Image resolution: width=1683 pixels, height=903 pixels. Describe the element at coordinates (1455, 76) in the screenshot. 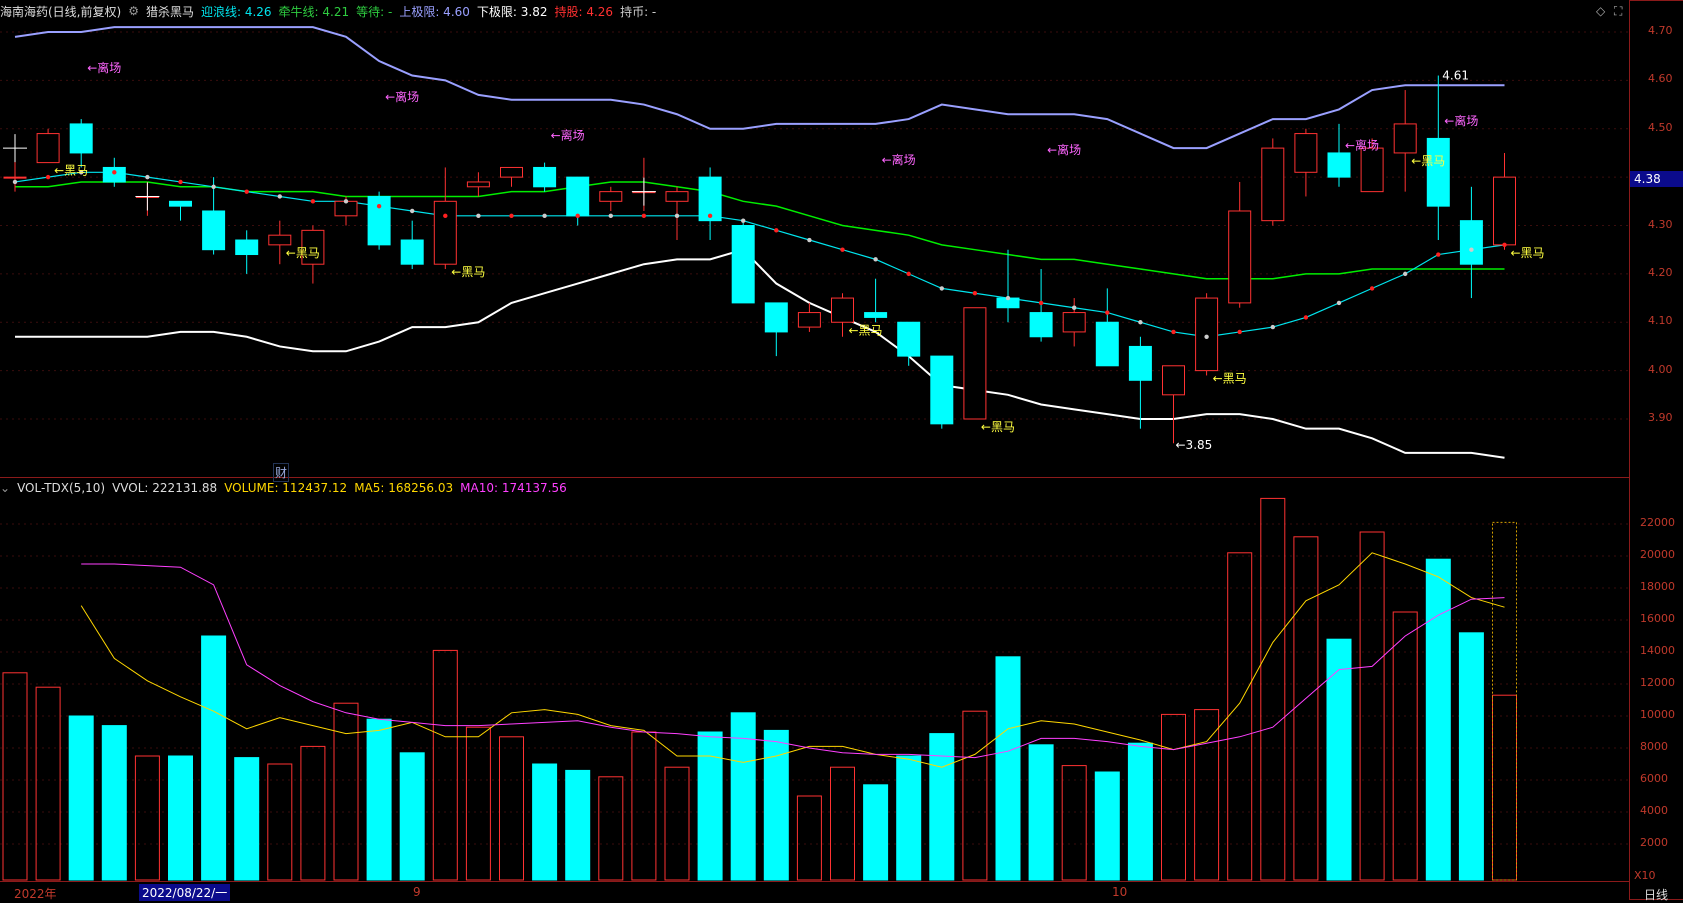

I see `high-price-label: 4.61` at that location.